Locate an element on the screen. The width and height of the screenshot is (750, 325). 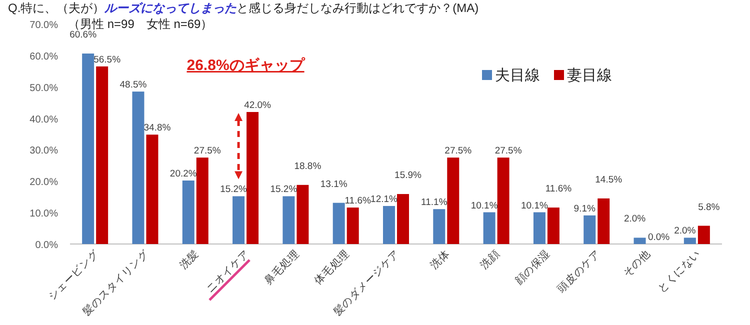
data-label: 15.9% is located at coordinates (408, 176).